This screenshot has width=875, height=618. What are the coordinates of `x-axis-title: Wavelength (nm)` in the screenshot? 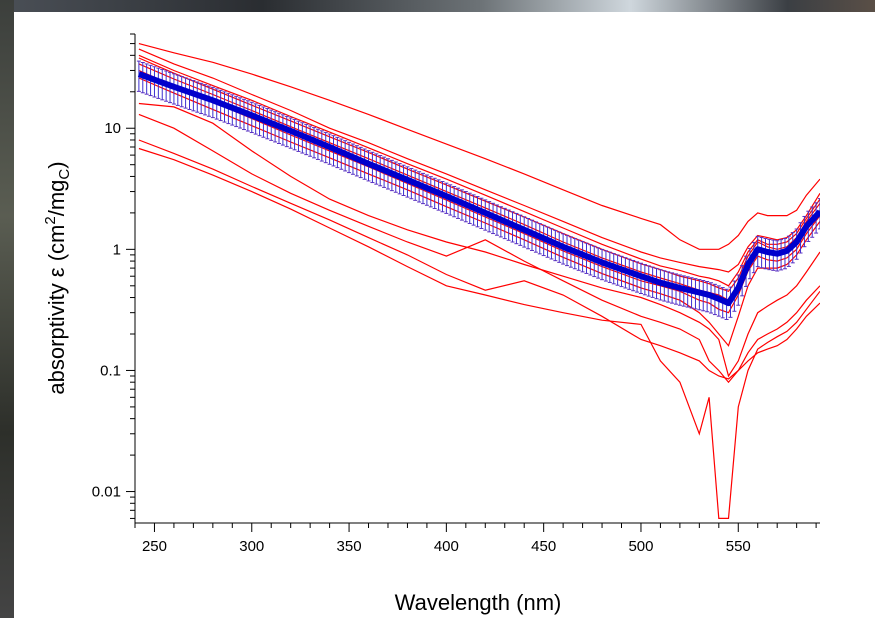 It's located at (478, 602).